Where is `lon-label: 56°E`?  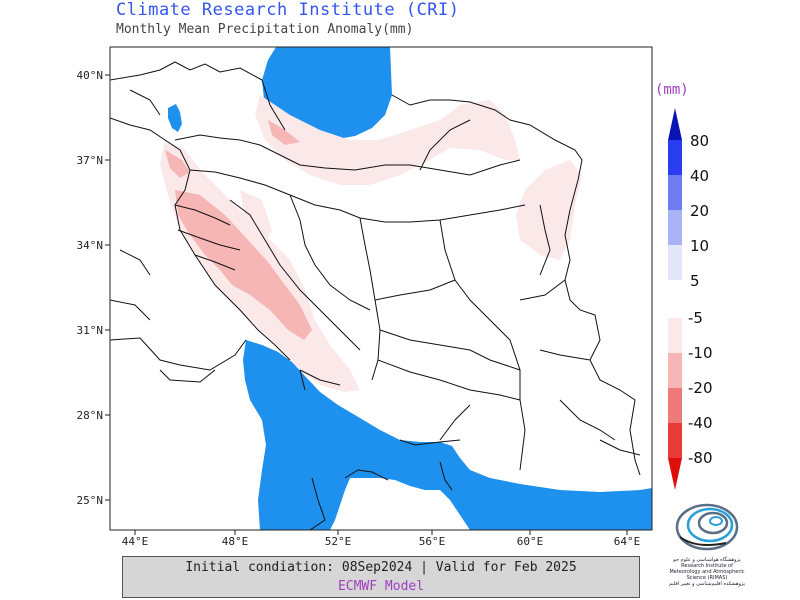
lon-label: 56°E is located at coordinates (432, 541).